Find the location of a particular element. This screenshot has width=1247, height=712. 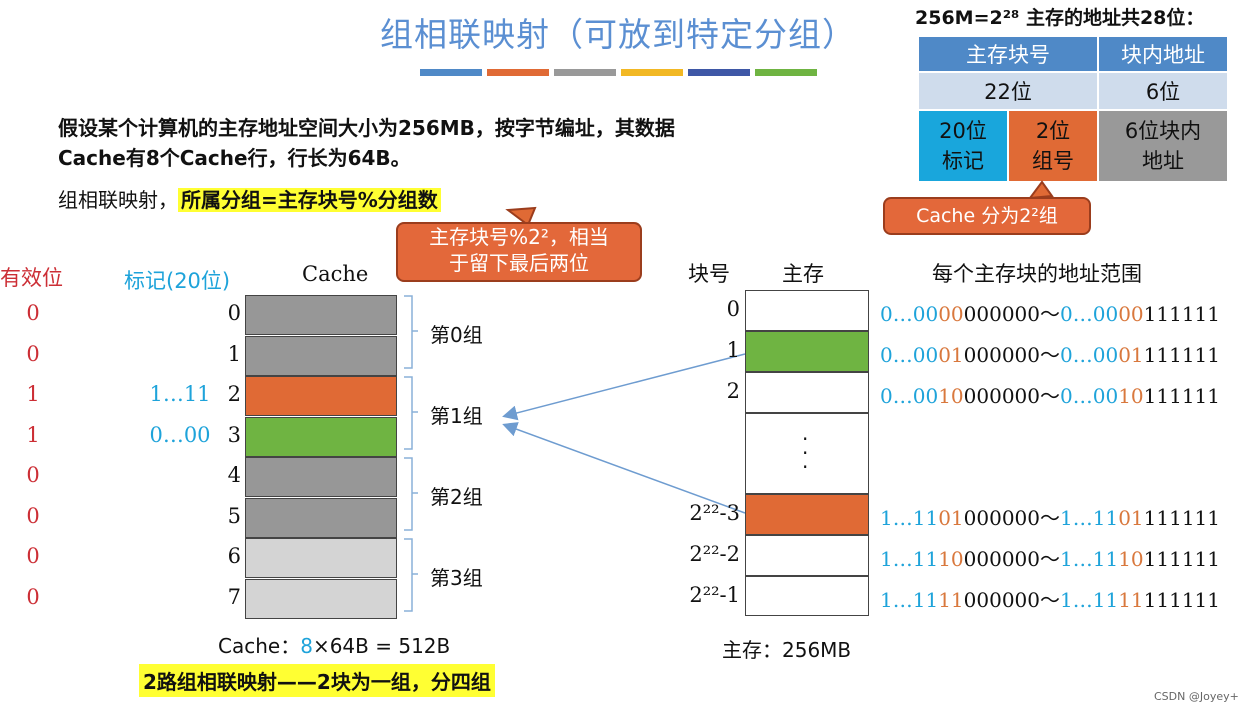

address-range: 1…1110000000～1…1110111111 is located at coordinates (1050, 559).